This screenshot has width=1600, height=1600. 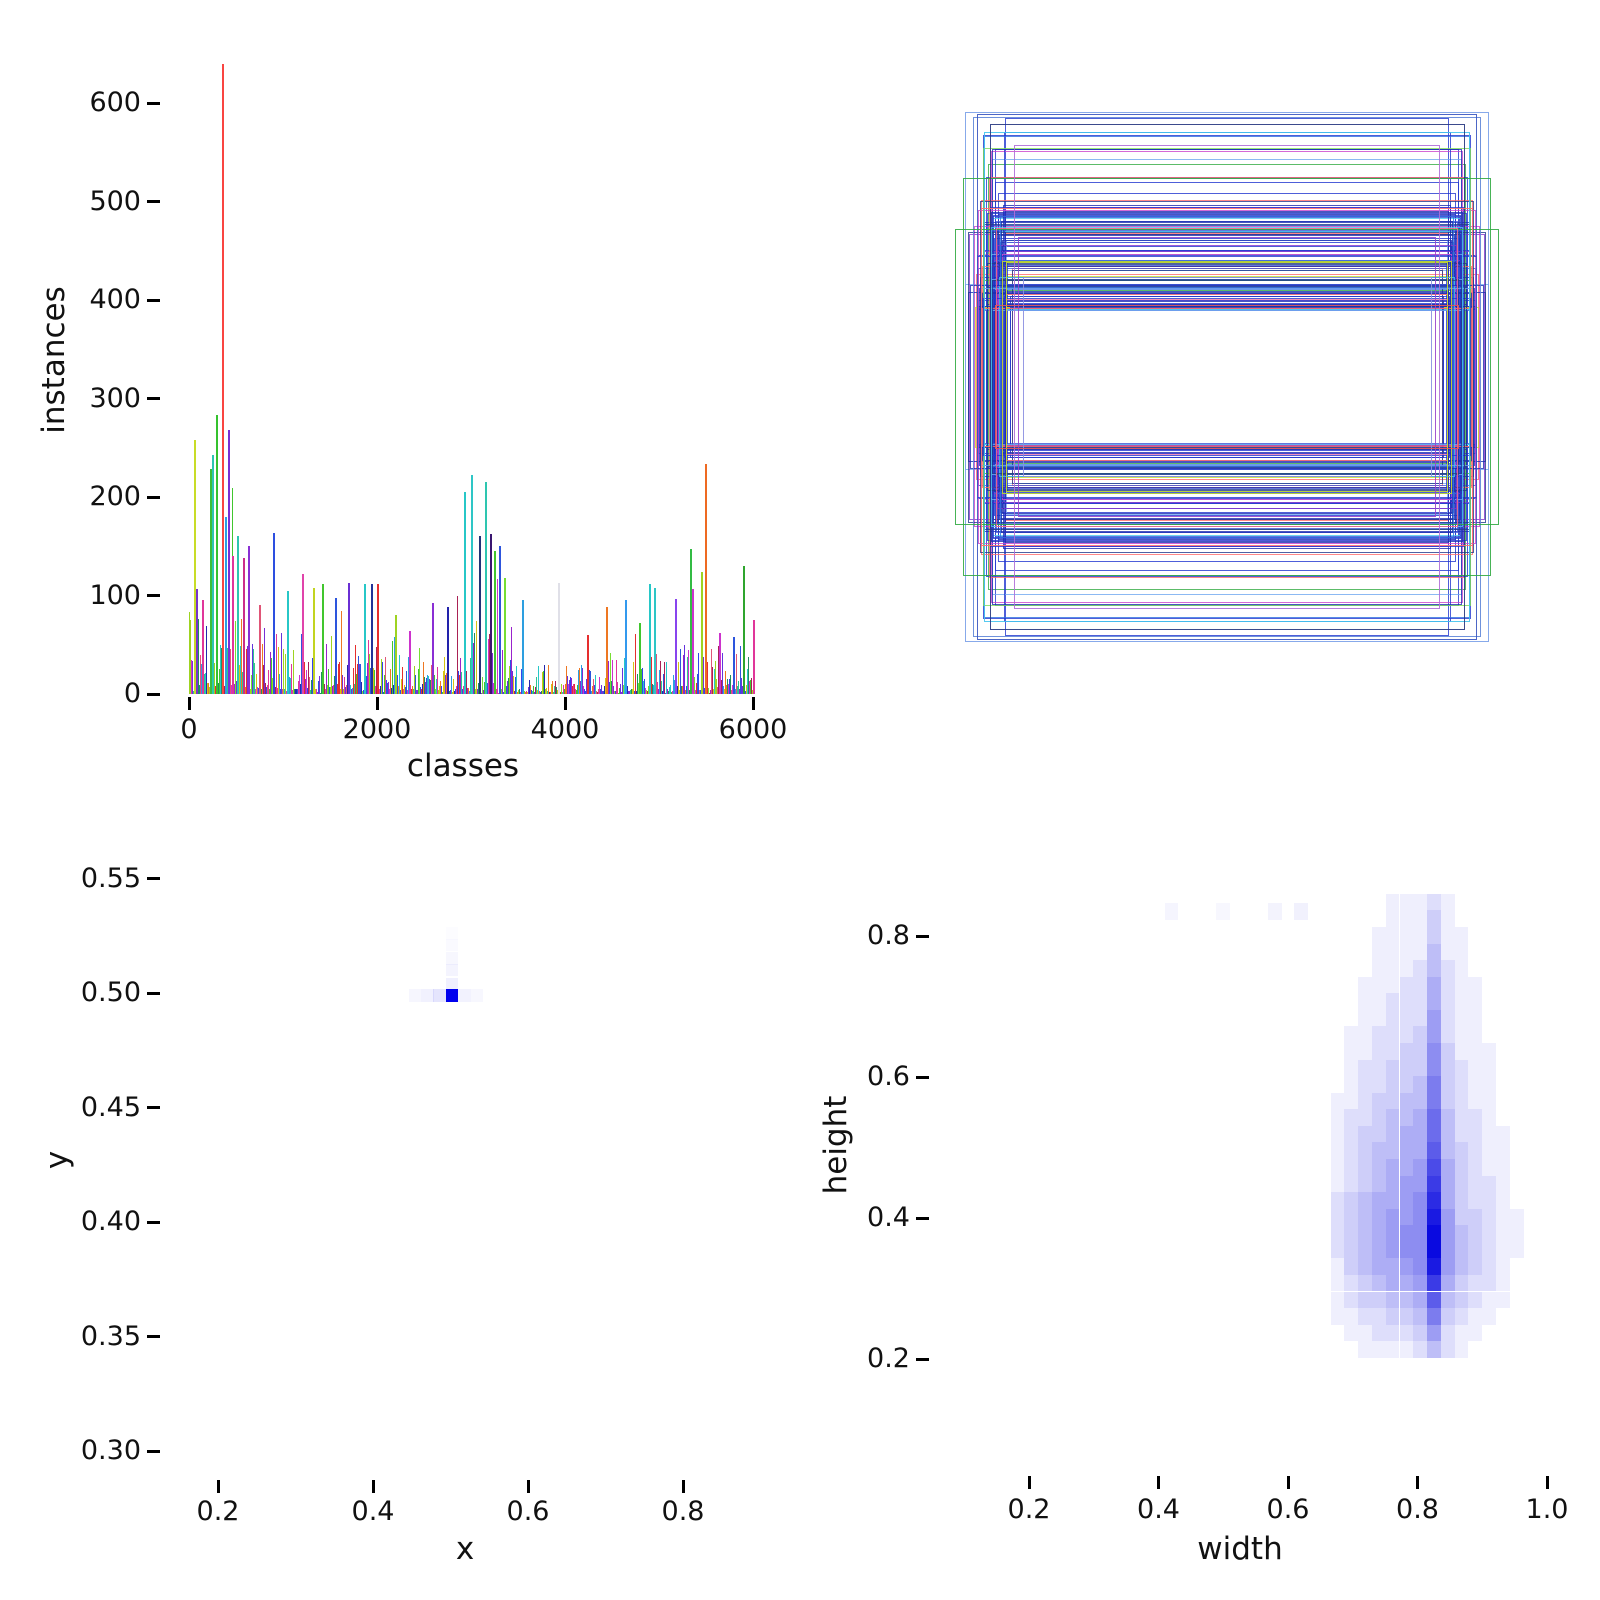 What do you see at coordinates (836, 1145) in the screenshot?
I see `y-axis-label-height: height` at bounding box center [836, 1145].